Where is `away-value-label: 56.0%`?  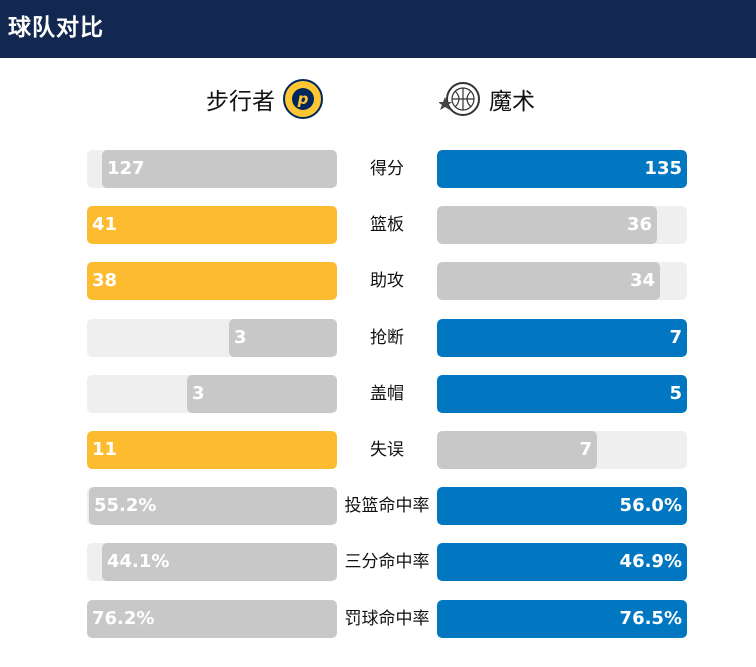
away-value-label: 56.0% is located at coordinates (650, 506).